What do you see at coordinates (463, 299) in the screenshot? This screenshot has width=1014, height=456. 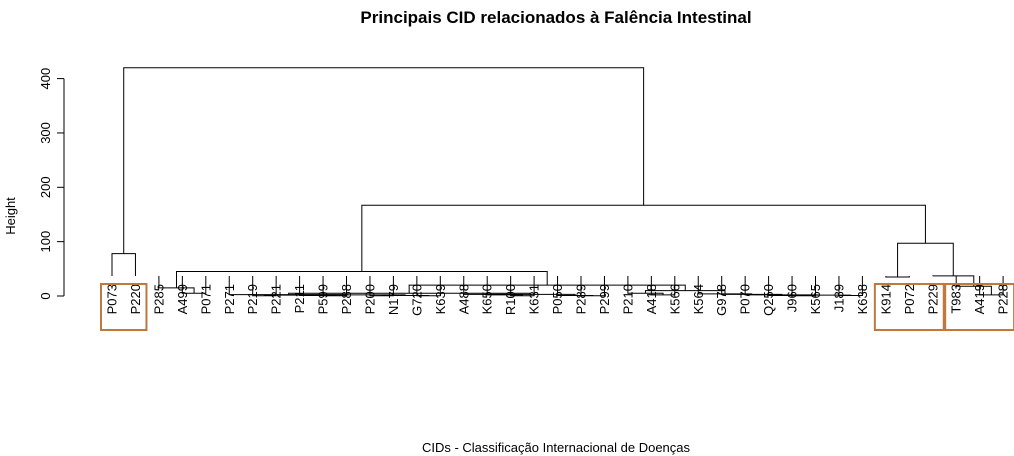 I see `leaf-label: A488` at bounding box center [463, 299].